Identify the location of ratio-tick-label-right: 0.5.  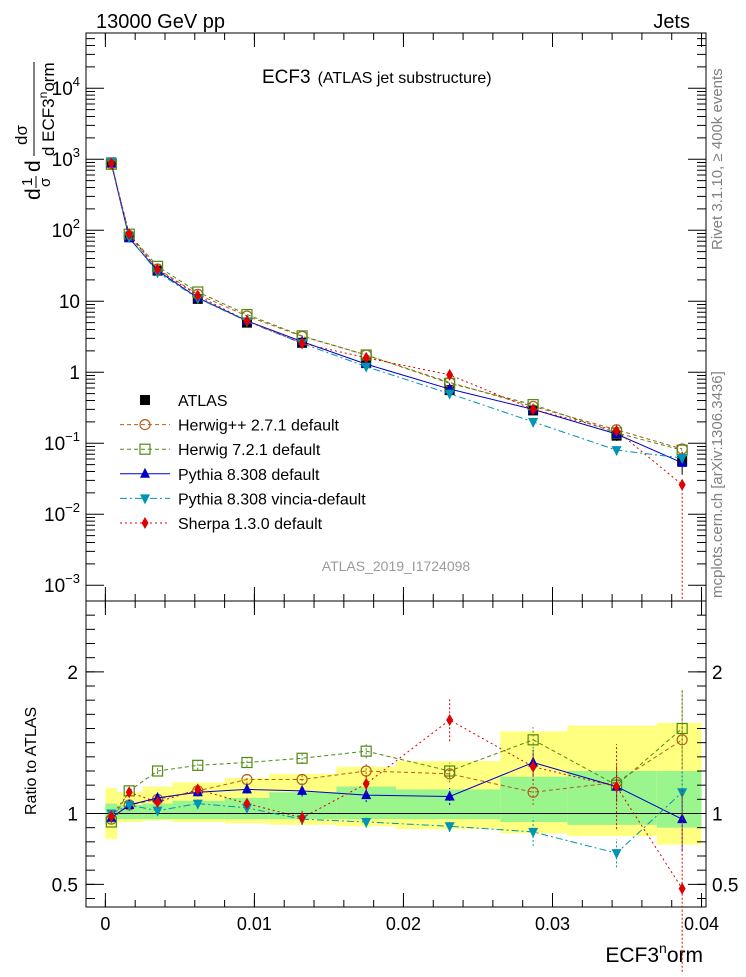
(725, 885).